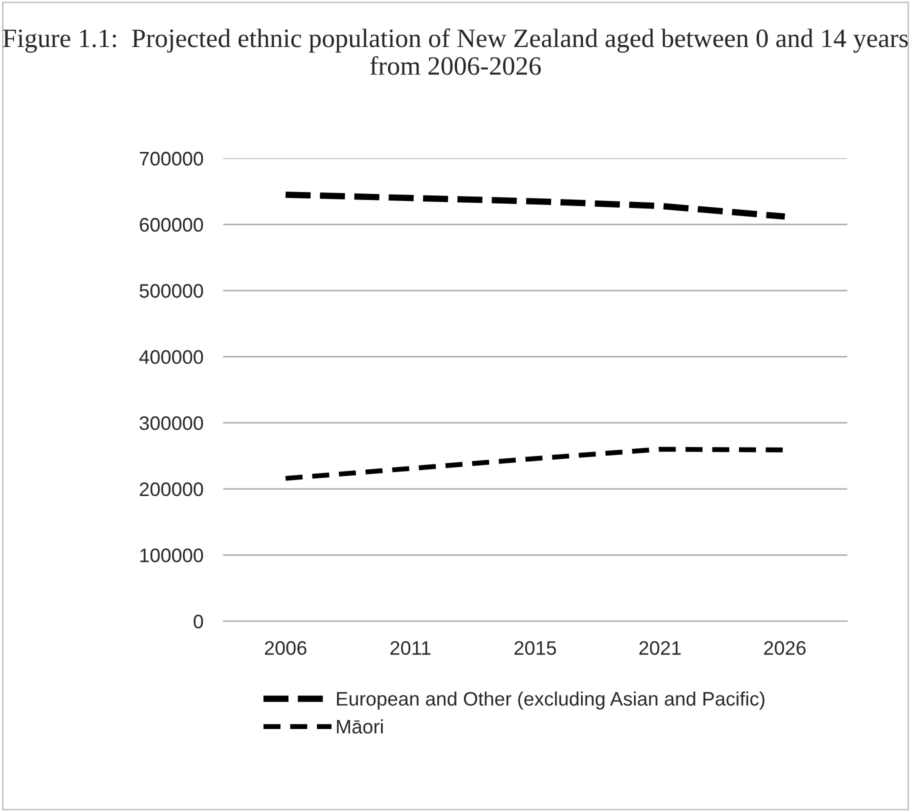  Describe the element at coordinates (660, 648) in the screenshot. I see `x-tick-label: 2021` at that location.